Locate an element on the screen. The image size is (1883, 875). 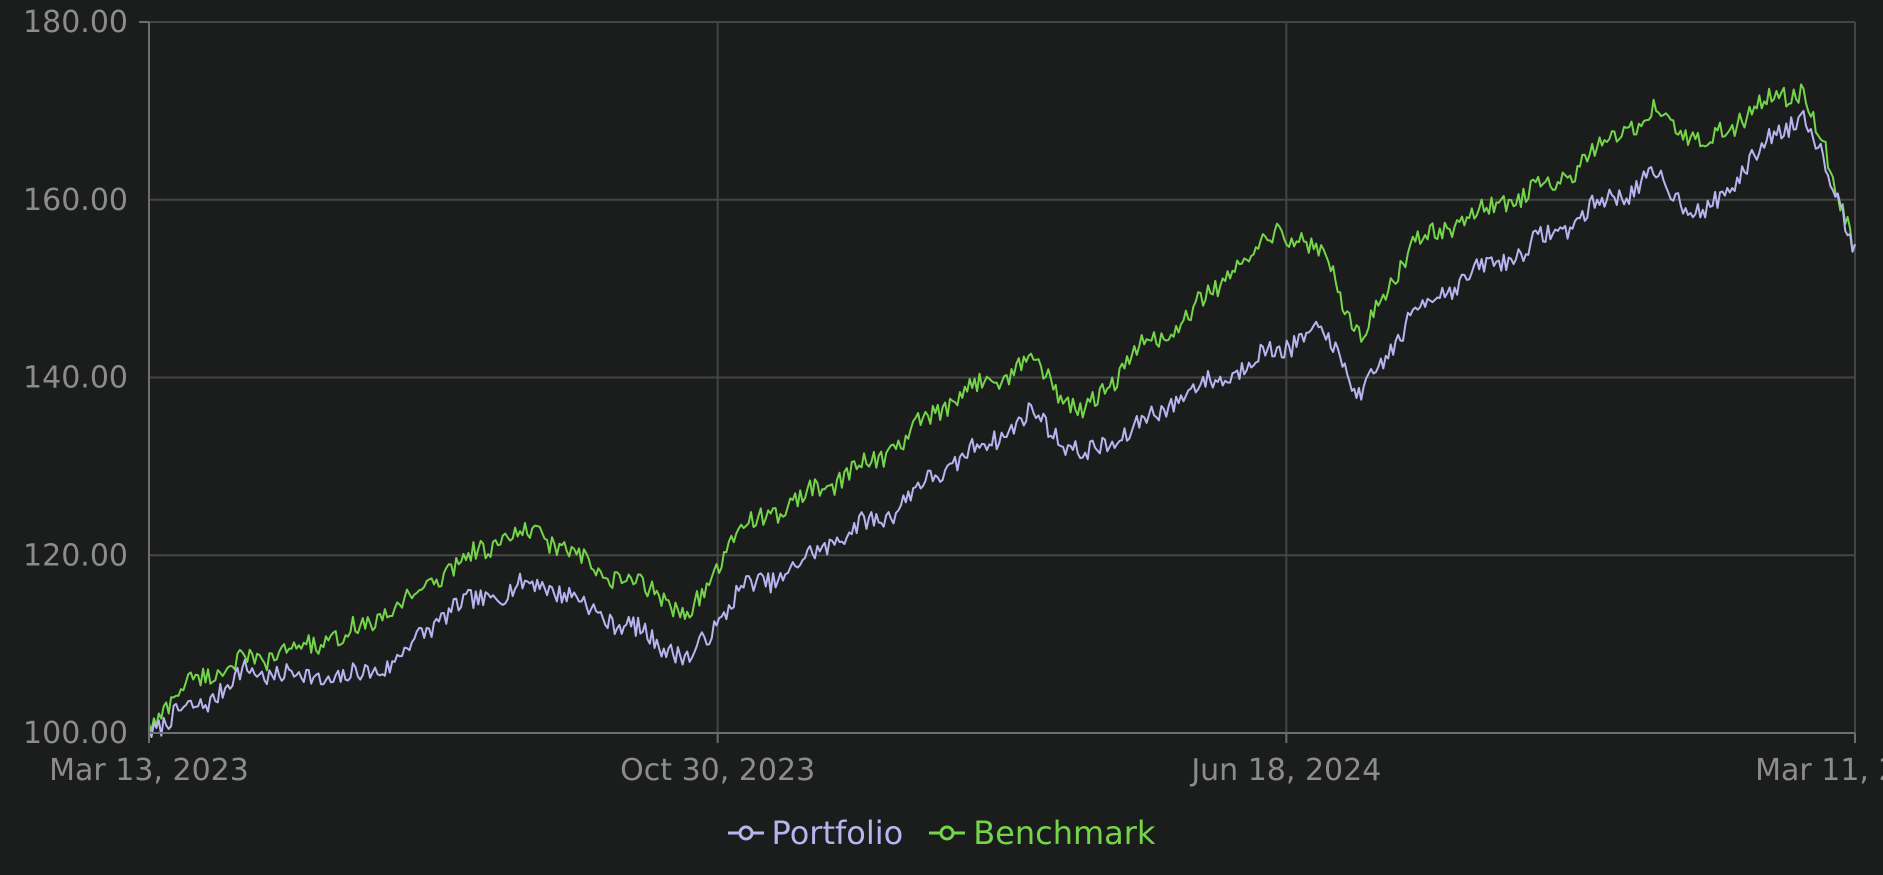
x-tick-label: Mar 11, 2025 is located at coordinates (1819, 770).